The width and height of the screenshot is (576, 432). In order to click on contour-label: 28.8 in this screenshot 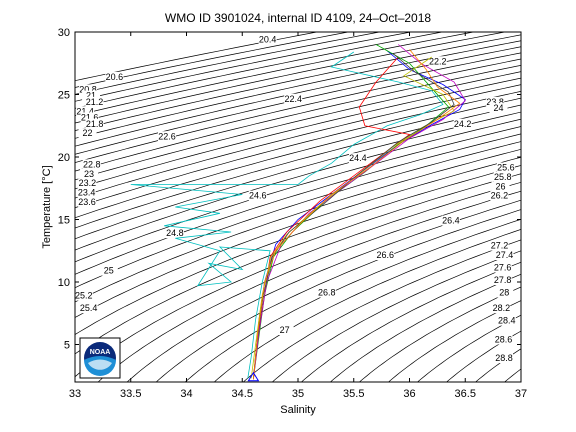, I will do `click(504, 358)`.